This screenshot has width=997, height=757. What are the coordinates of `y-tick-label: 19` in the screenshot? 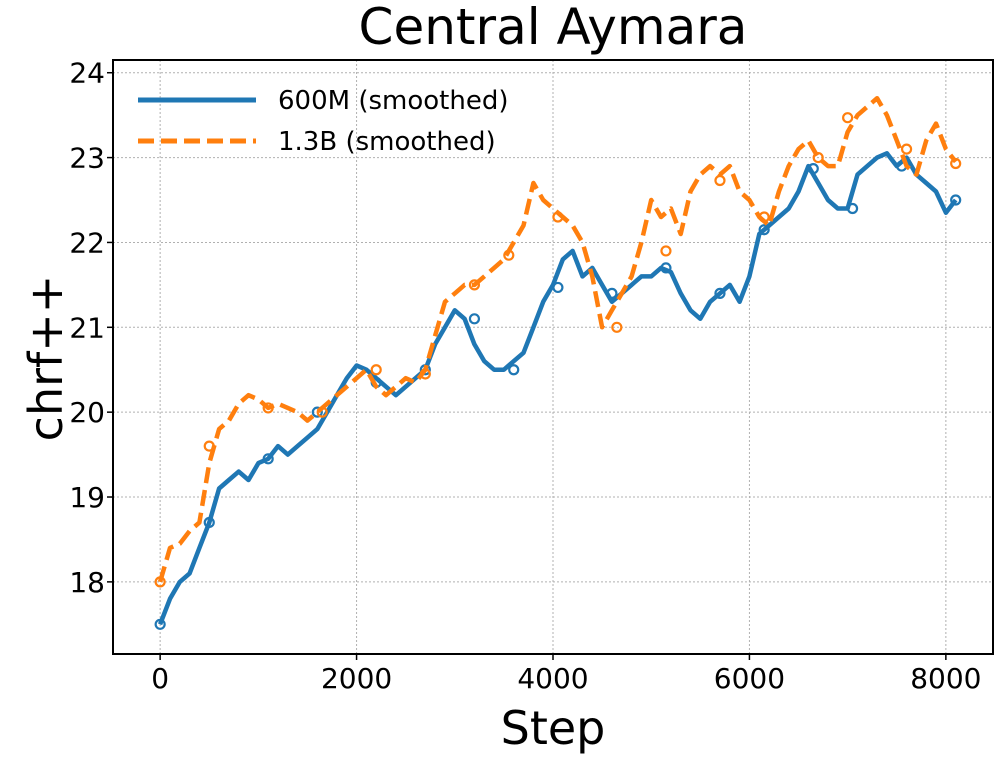 It's located at (87, 497).